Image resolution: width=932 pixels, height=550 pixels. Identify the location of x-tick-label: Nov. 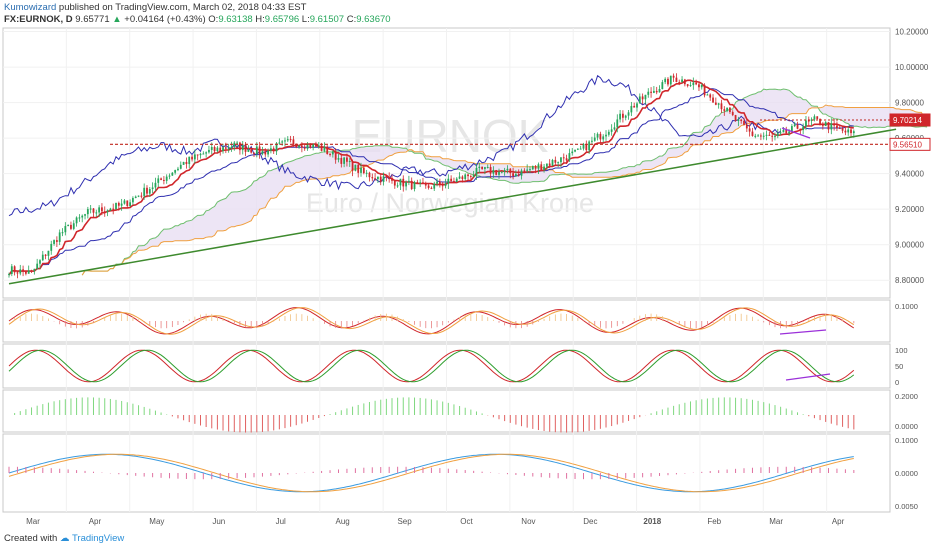
(528, 521).